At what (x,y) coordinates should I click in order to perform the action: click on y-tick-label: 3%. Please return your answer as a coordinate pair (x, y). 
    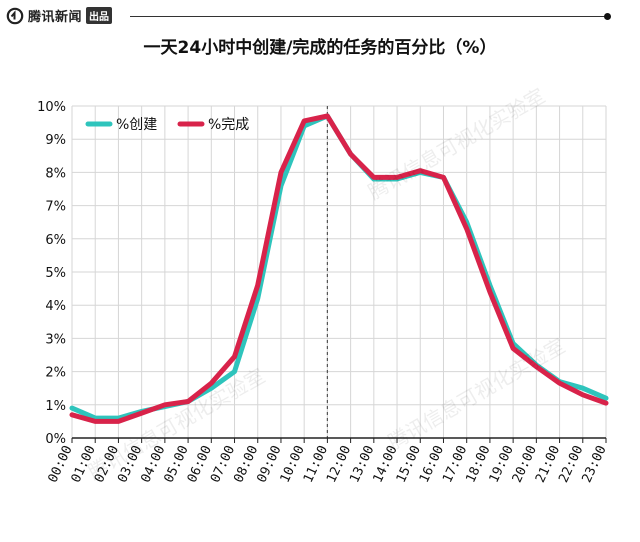
    Looking at the image, I should click on (55, 339).